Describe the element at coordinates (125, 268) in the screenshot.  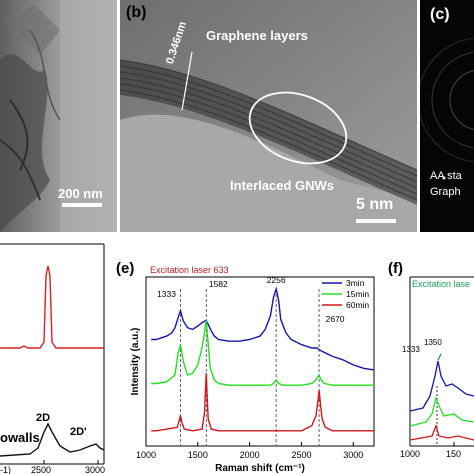
I see `panel-label-e: (e)` at that location.